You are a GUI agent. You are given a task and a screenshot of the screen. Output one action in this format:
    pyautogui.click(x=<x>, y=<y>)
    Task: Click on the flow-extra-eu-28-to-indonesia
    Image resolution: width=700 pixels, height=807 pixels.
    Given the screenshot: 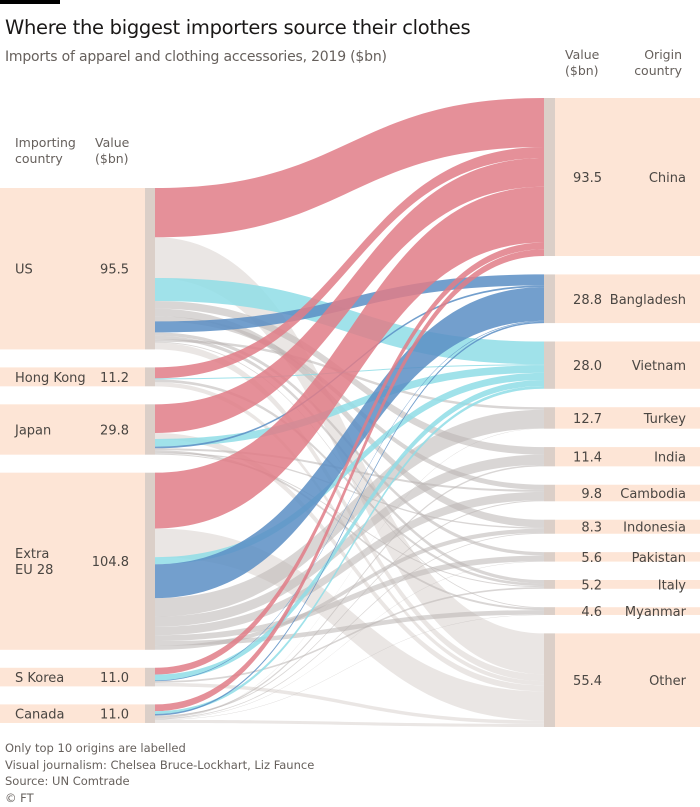 What is the action you would take?
    pyautogui.click(x=349, y=589)
    